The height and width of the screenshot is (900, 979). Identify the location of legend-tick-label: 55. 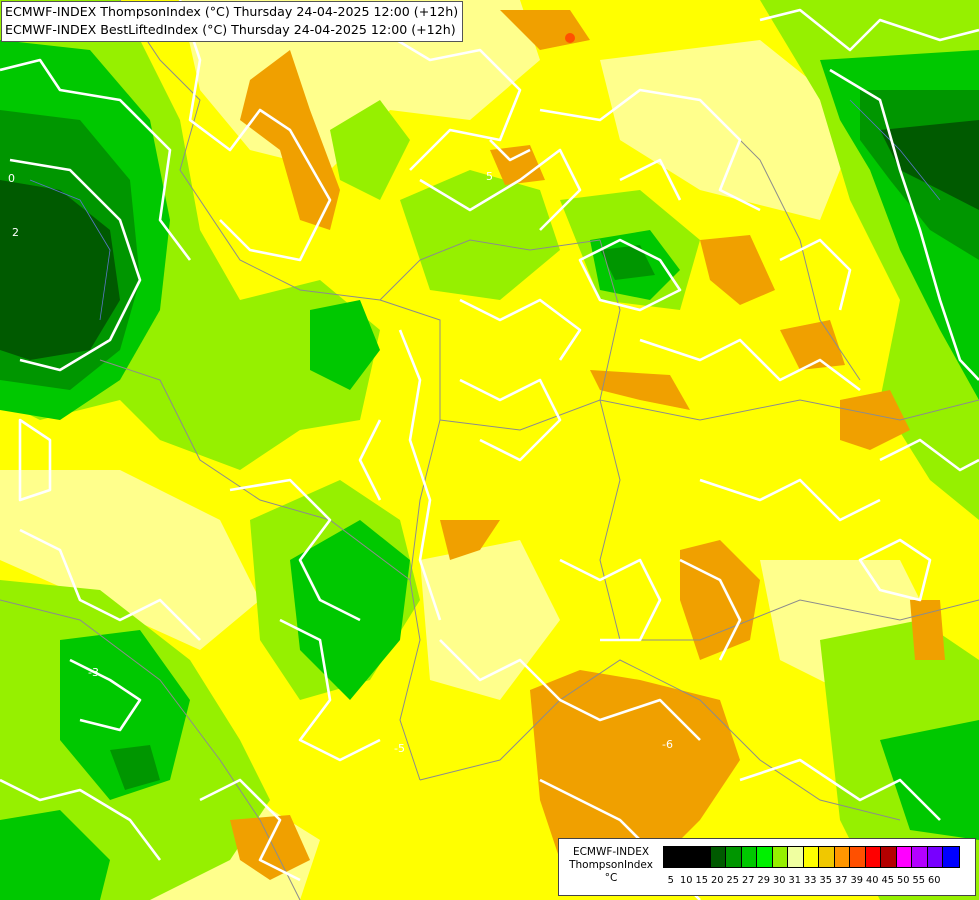
(918, 880).